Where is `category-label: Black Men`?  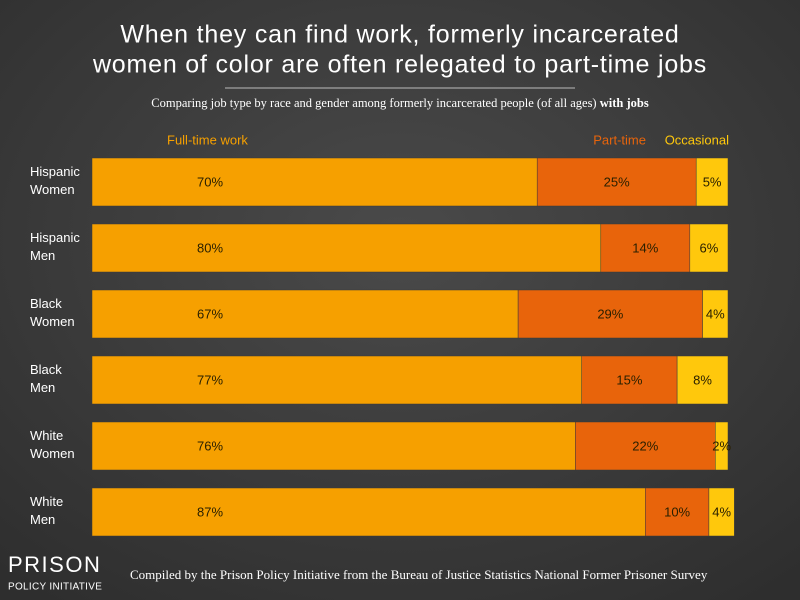 category-label: Black Men is located at coordinates (46, 378).